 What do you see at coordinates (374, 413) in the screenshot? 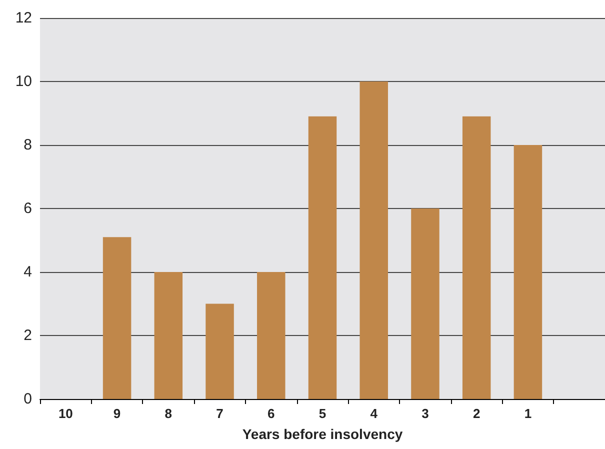
I see `x-tick-label: 4` at bounding box center [374, 413].